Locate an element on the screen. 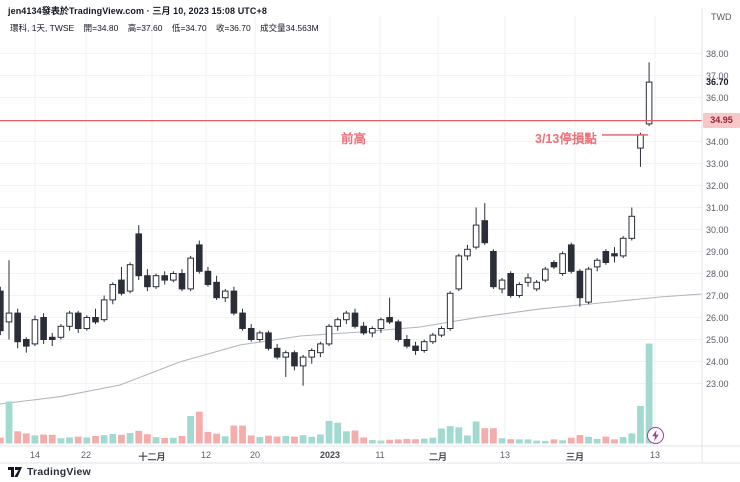 The width and height of the screenshot is (740, 482). date-tick-label: 12 is located at coordinates (206, 455).